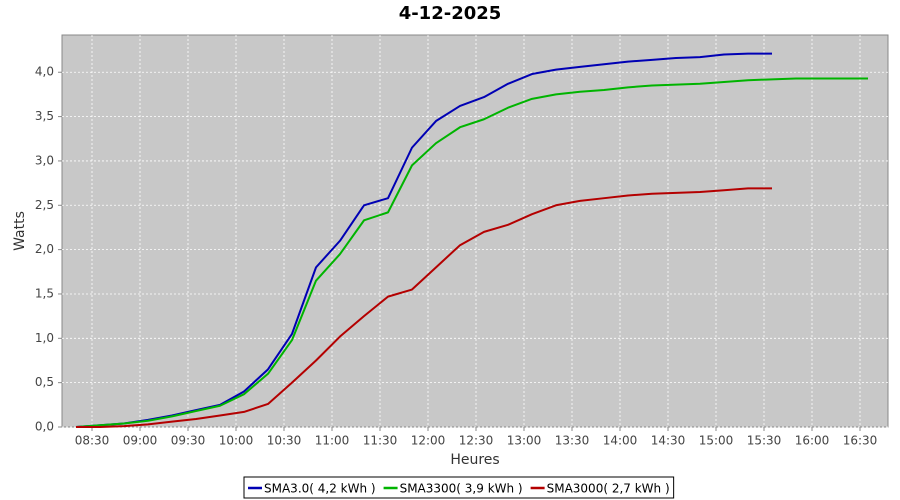 Image resolution: width=900 pixels, height=500 pixels. I want to click on legend-box, so click(459, 487).